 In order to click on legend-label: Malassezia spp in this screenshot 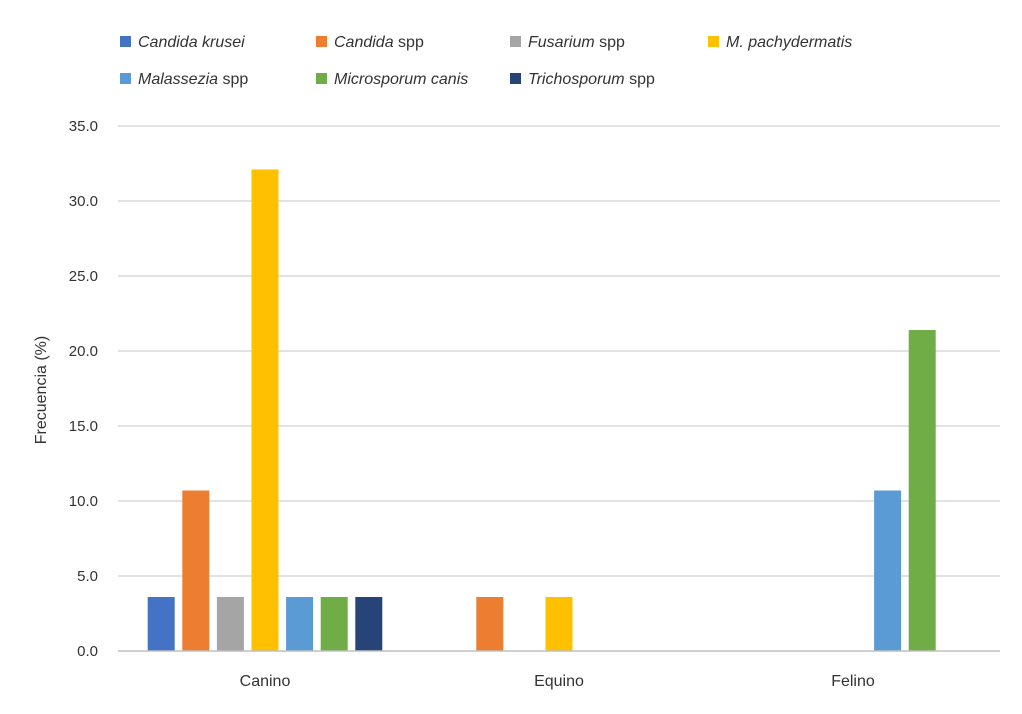, I will do `click(193, 79)`.